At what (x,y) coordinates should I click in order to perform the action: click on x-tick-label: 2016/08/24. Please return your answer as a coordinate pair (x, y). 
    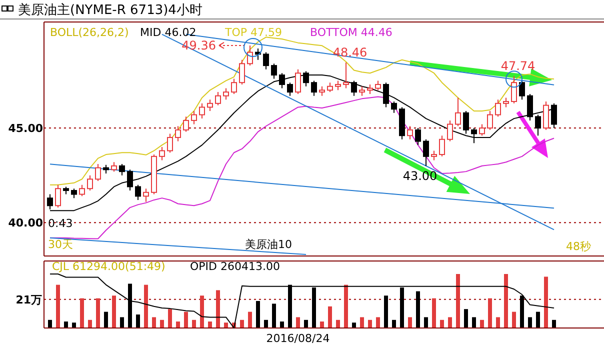
    Looking at the image, I should click on (298, 338).